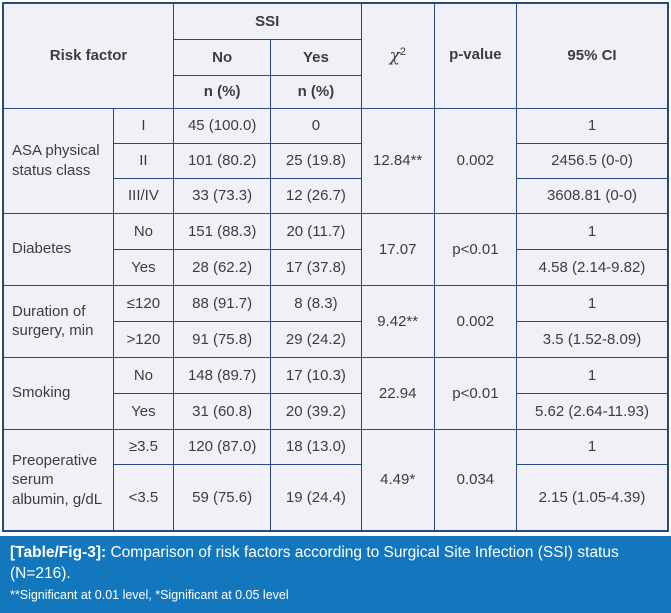  I want to click on col-header-n-pct-no: n (%), so click(222, 91).